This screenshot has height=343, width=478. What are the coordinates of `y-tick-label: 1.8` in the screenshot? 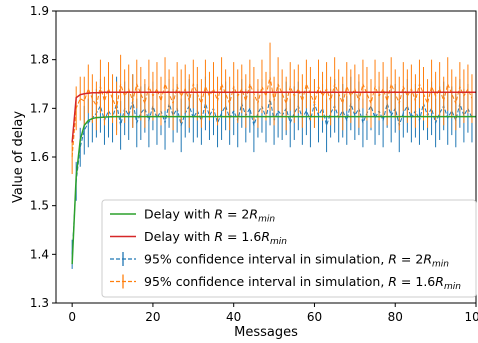 It's located at (39, 60).